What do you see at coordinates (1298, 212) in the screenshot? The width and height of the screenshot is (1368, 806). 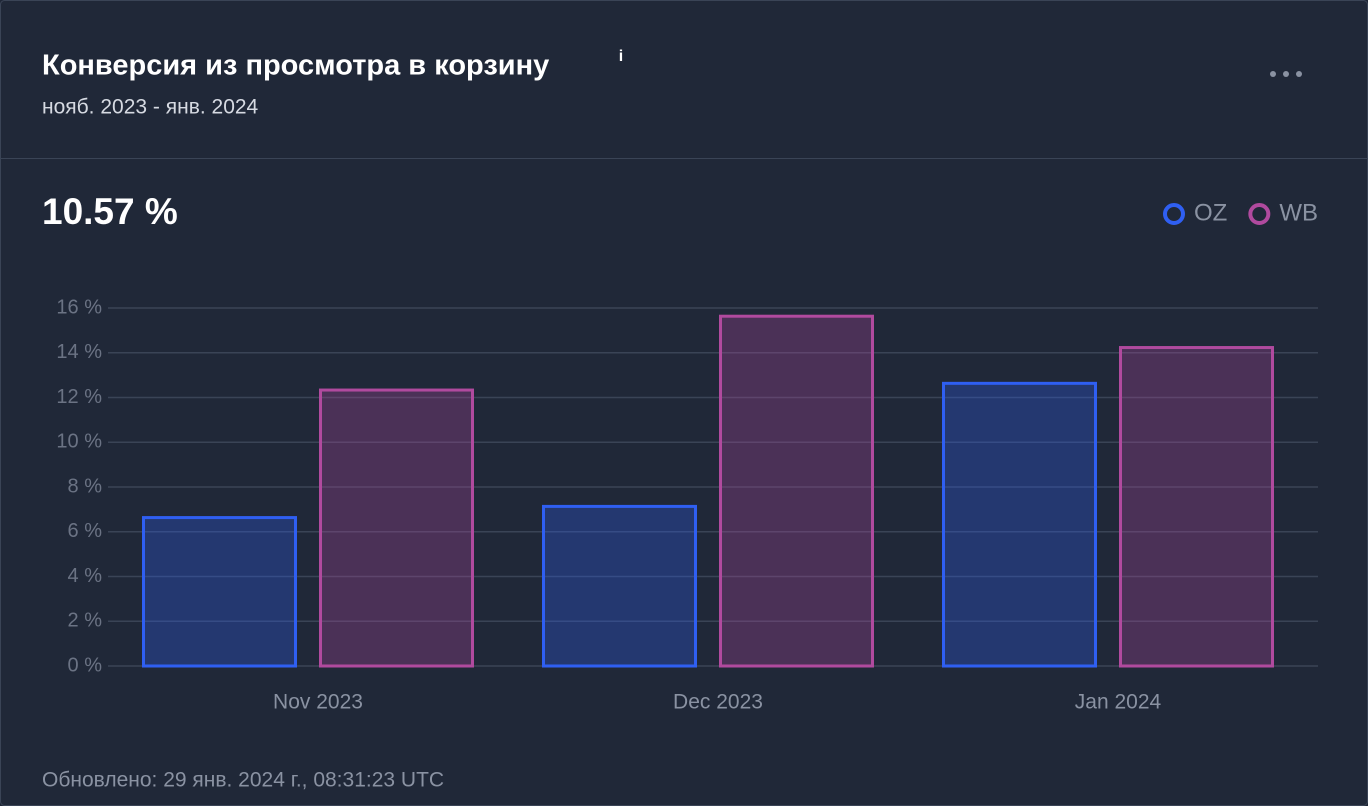 I see `legend-label: WB` at bounding box center [1298, 212].